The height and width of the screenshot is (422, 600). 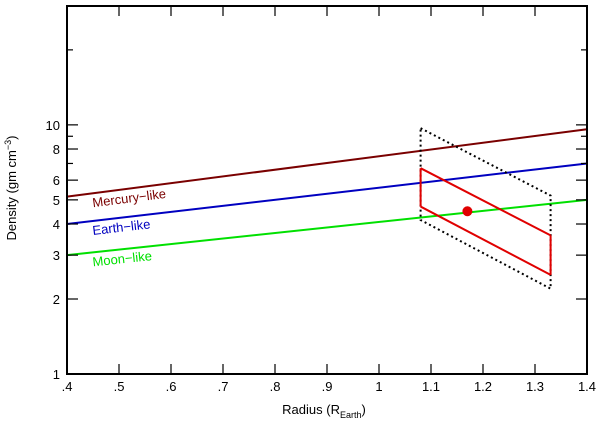 What do you see at coordinates (56, 255) in the screenshot?
I see `y-tick-label: 3` at bounding box center [56, 255].